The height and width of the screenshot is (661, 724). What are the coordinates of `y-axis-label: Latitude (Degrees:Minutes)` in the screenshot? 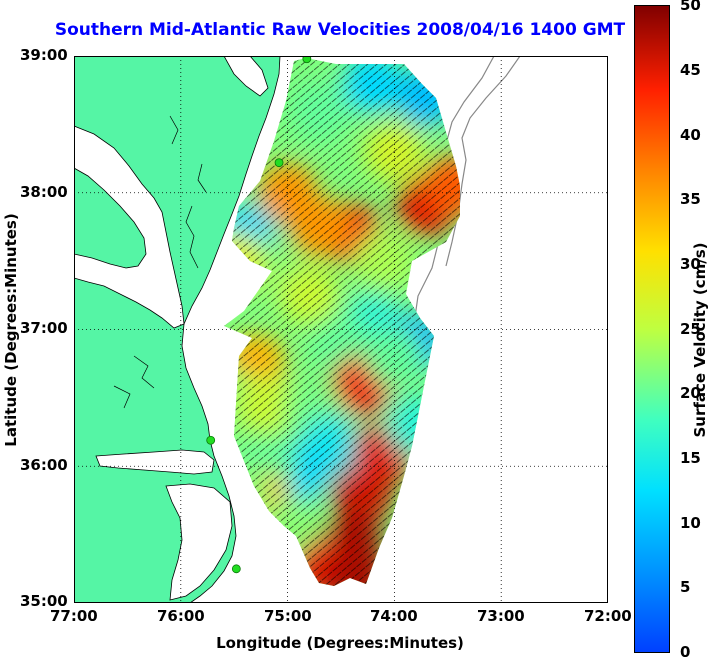 It's located at (11, 330).